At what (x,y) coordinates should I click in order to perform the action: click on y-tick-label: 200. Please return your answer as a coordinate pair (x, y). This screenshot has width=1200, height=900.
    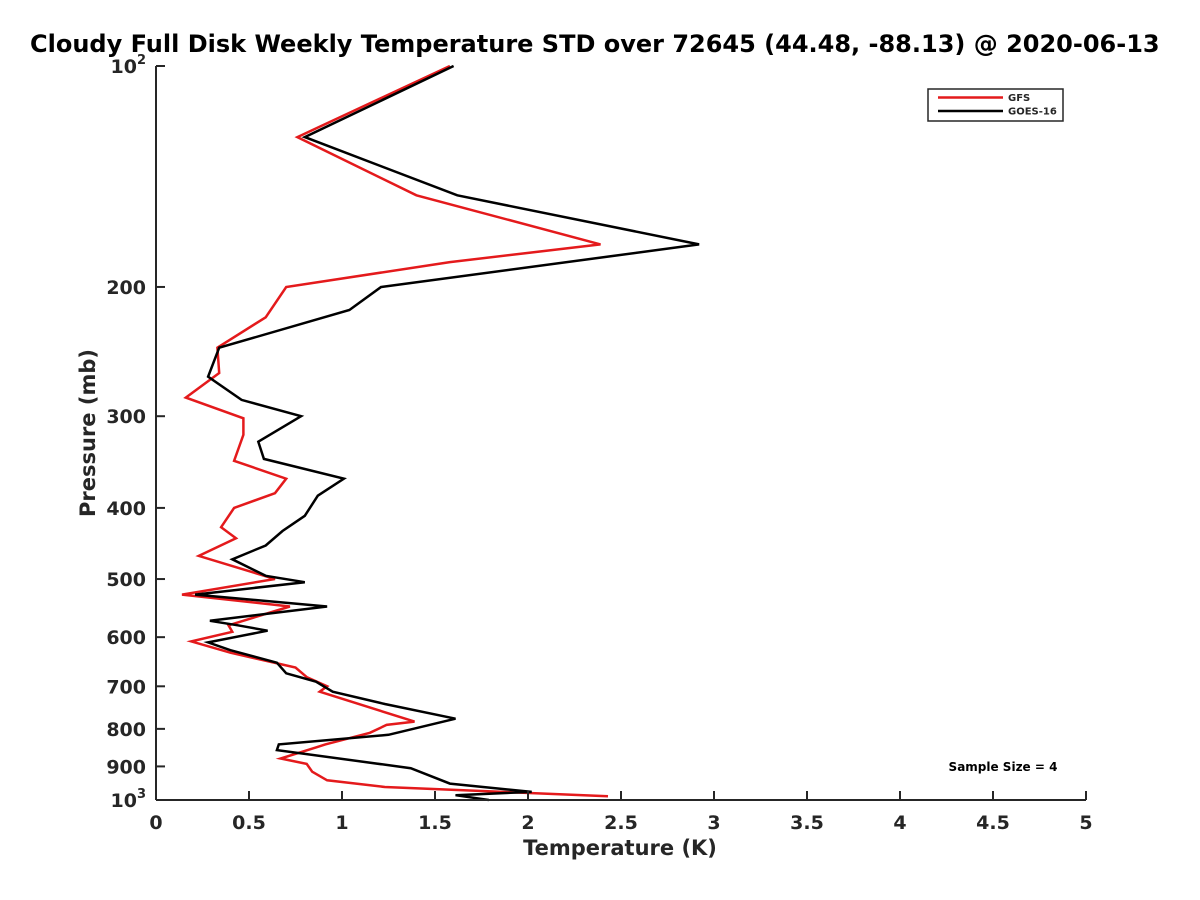
    Looking at the image, I should click on (126, 288).